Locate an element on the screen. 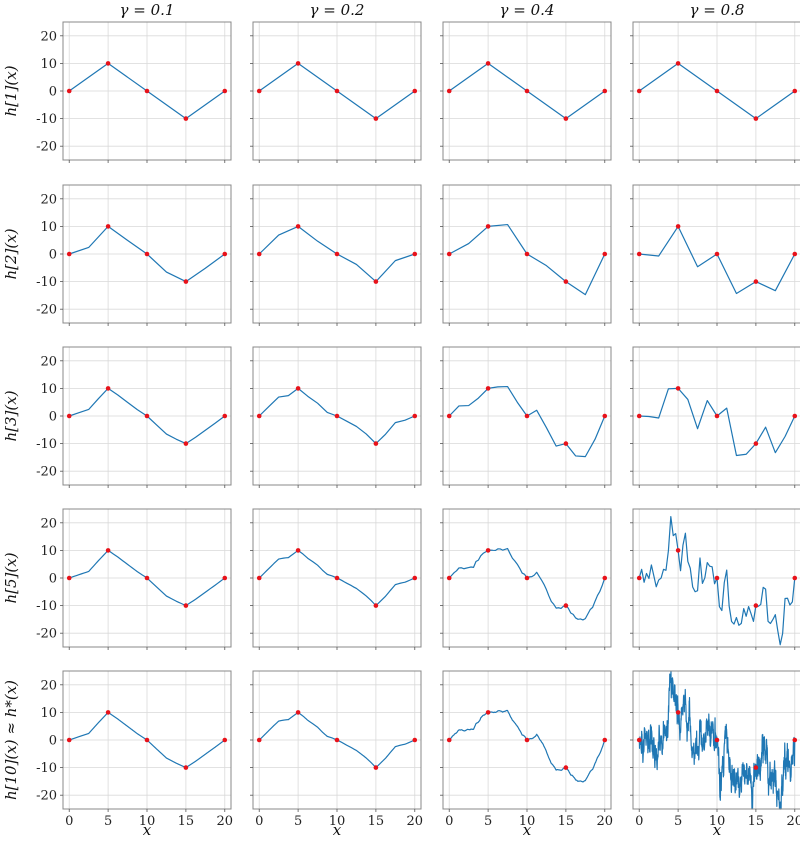  column-title: γ = 0.1 is located at coordinates (147, 10).